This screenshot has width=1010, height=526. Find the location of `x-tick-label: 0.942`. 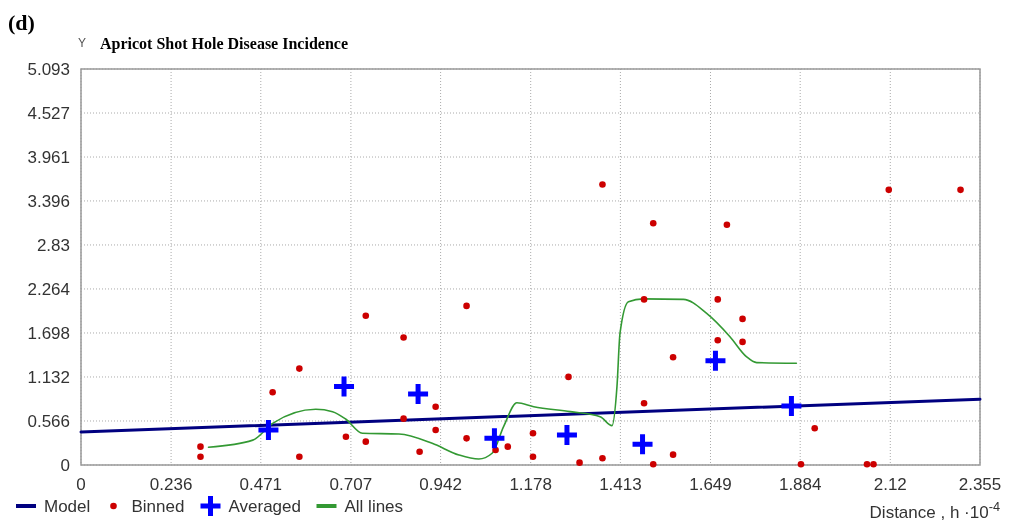

x-tick-label: 0.942 is located at coordinates (440, 484).